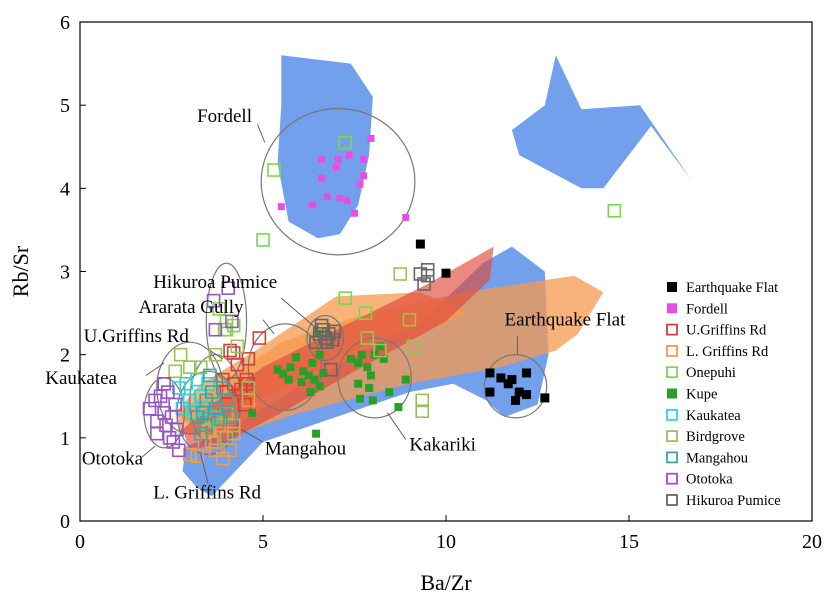 This screenshot has width=828, height=600. What do you see at coordinates (263, 542) in the screenshot?
I see `x-tick-label: 5` at bounding box center [263, 542].